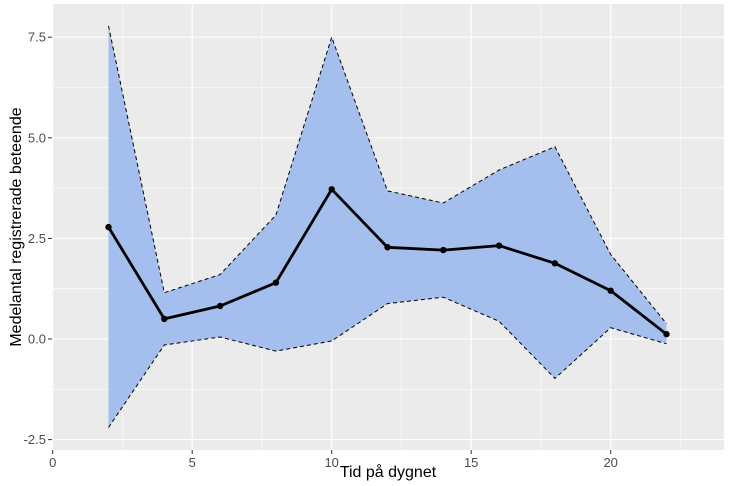 This screenshot has width=729, height=486. Describe the element at coordinates (35, 439) in the screenshot. I see `y-tick-label: -2.5` at that location.